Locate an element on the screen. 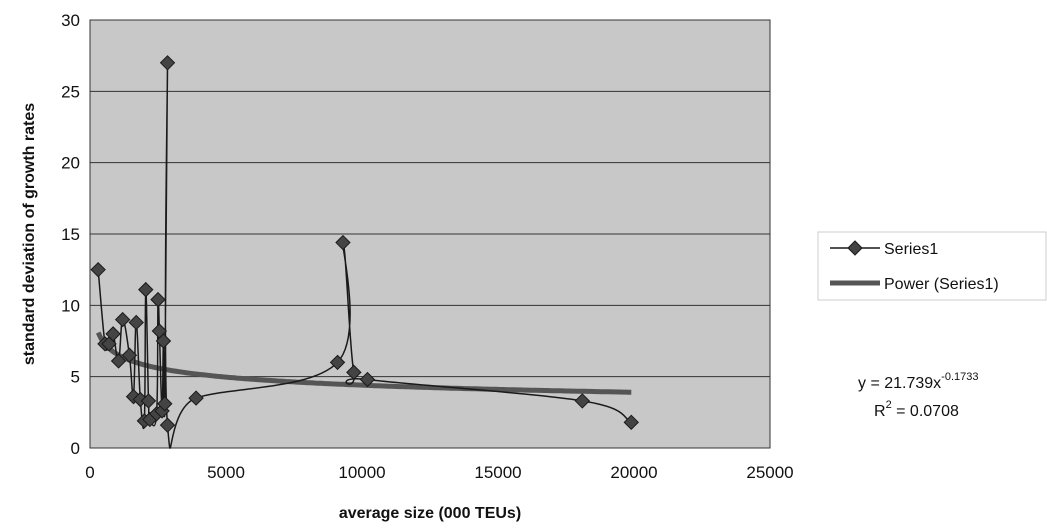  r-squared-value: = 0.0708 is located at coordinates (925, 411).